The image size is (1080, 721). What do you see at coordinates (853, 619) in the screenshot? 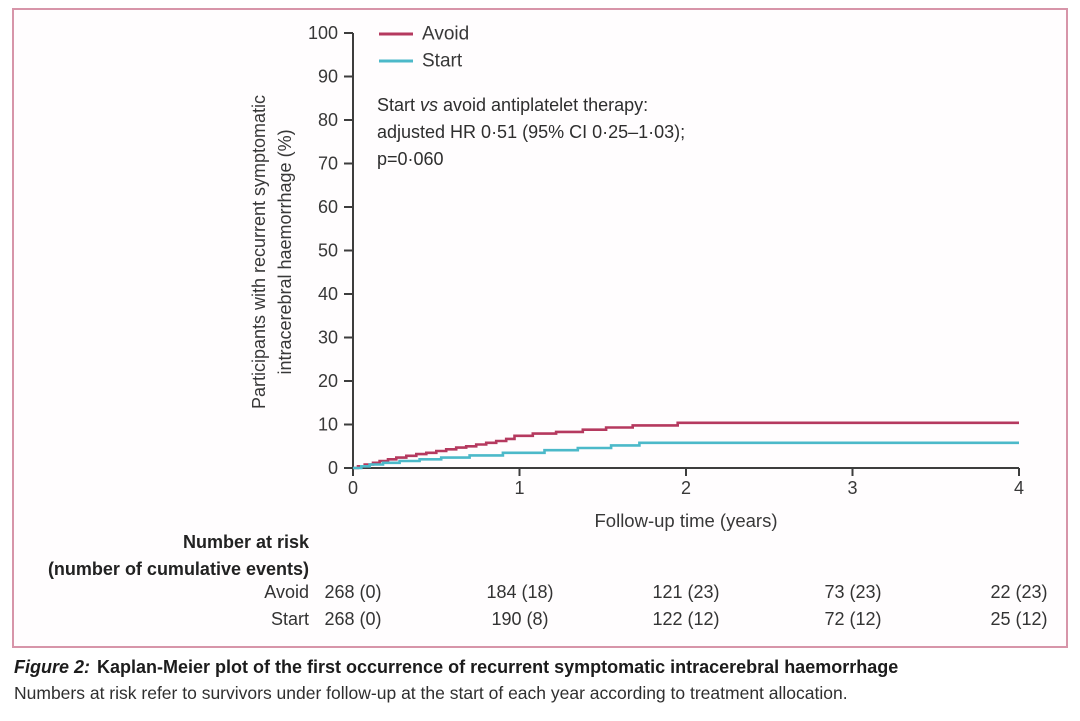
I see `risk-cell: 72 (12)` at bounding box center [853, 619].